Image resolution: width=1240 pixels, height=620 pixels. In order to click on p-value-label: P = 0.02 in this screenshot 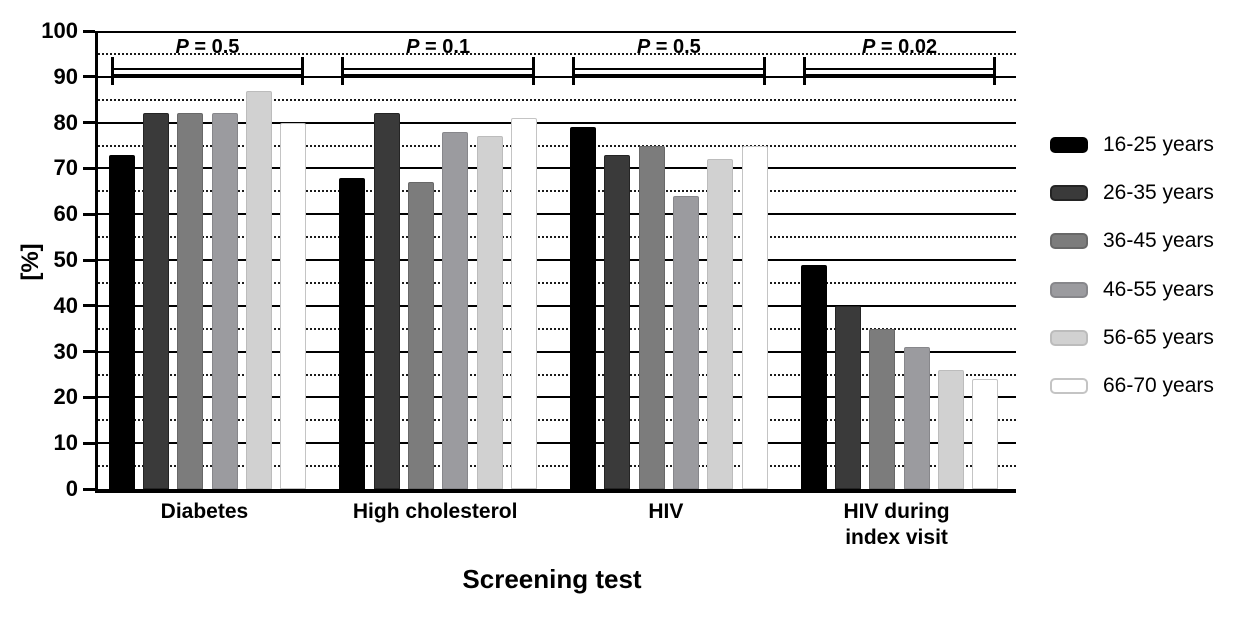, I will do `click(900, 47)`.